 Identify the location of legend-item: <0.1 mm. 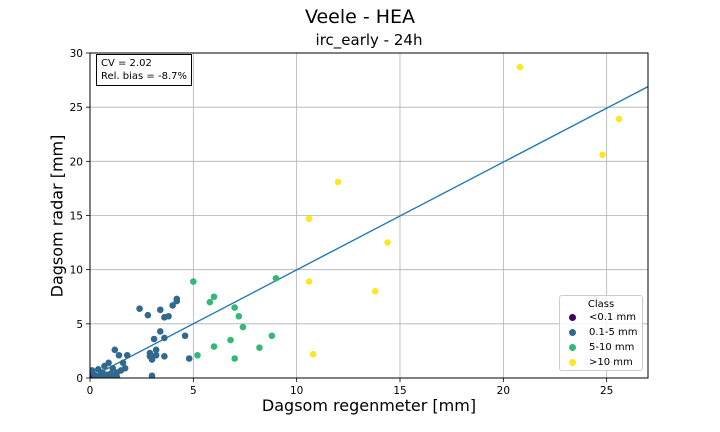
(605, 317).